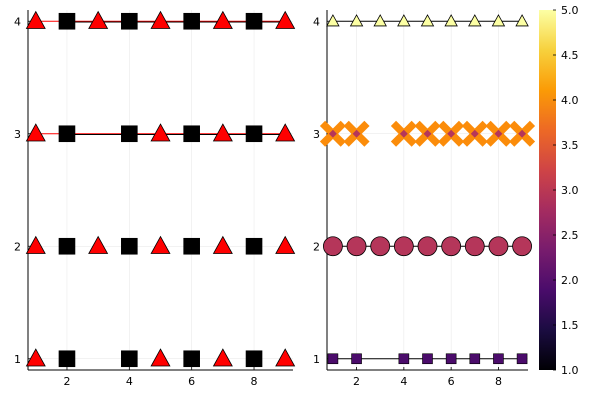  I want to click on colorbar-tick-label: 1.5, so click(570, 325).